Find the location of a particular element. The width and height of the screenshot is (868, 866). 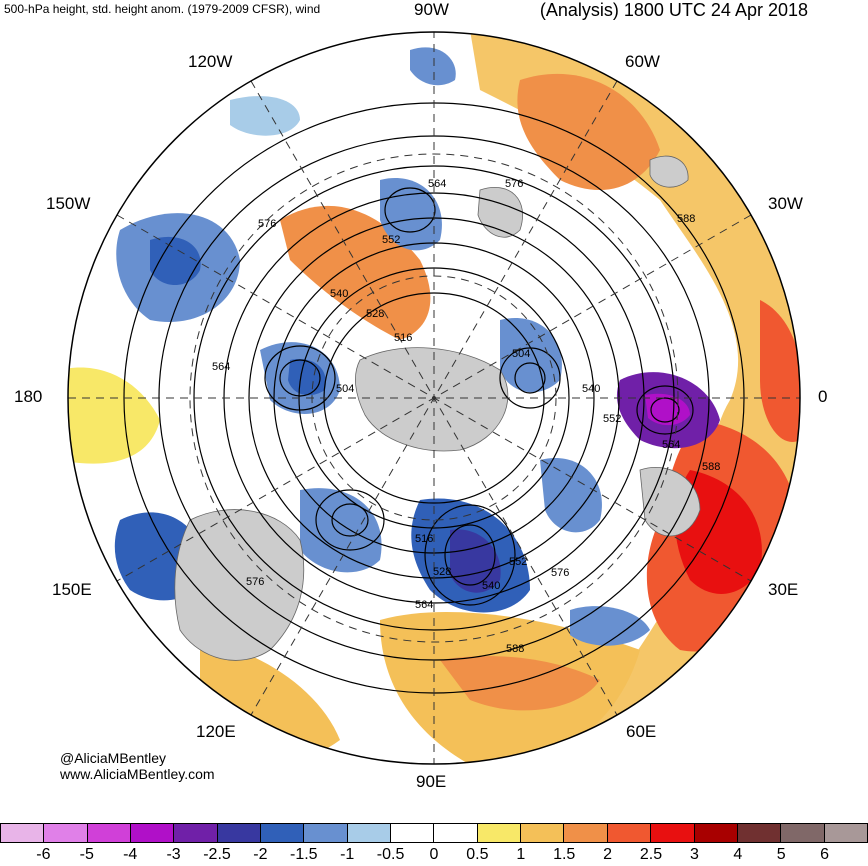

lon-label-0: 0 is located at coordinates (823, 396).